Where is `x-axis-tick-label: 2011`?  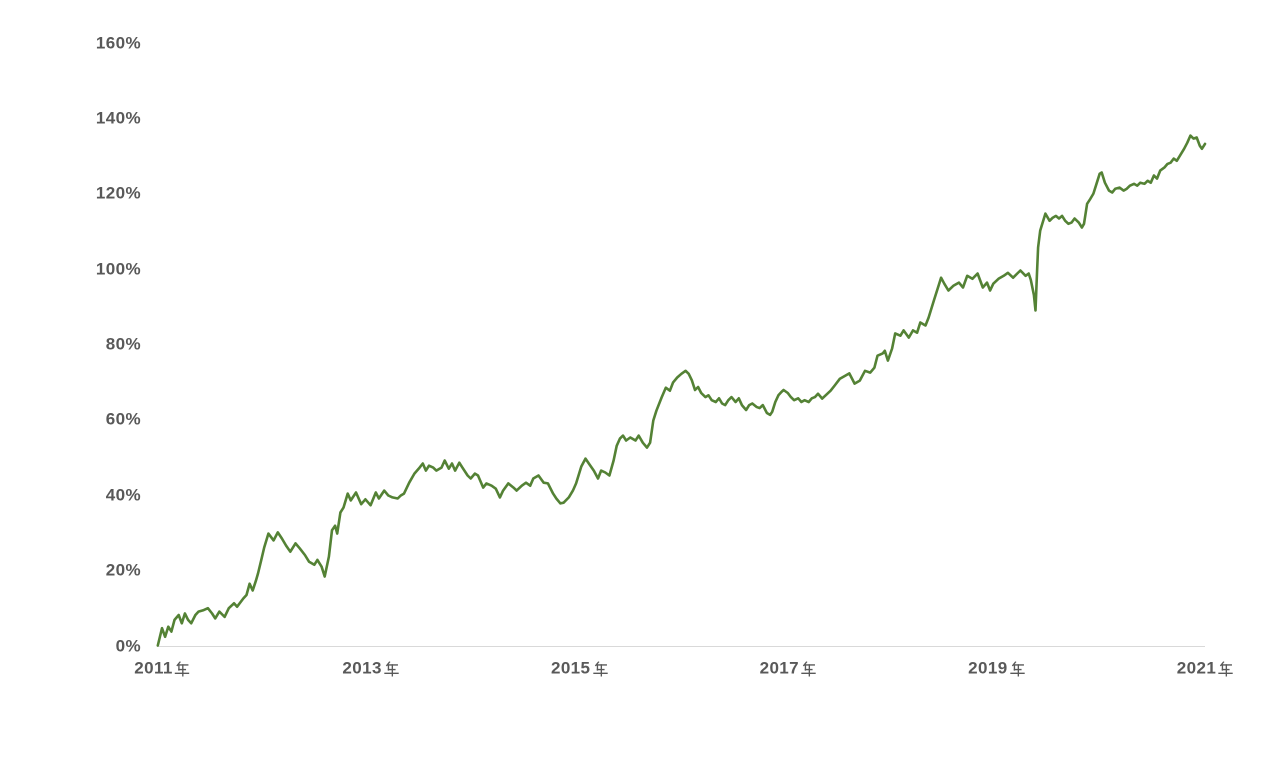 x-axis-tick-label: 2011 is located at coordinates (162, 668).